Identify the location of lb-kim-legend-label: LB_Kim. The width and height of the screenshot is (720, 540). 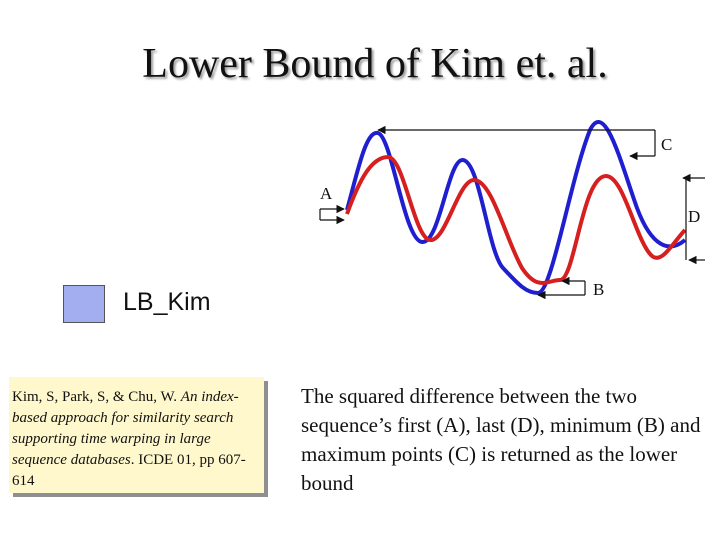
(167, 302).